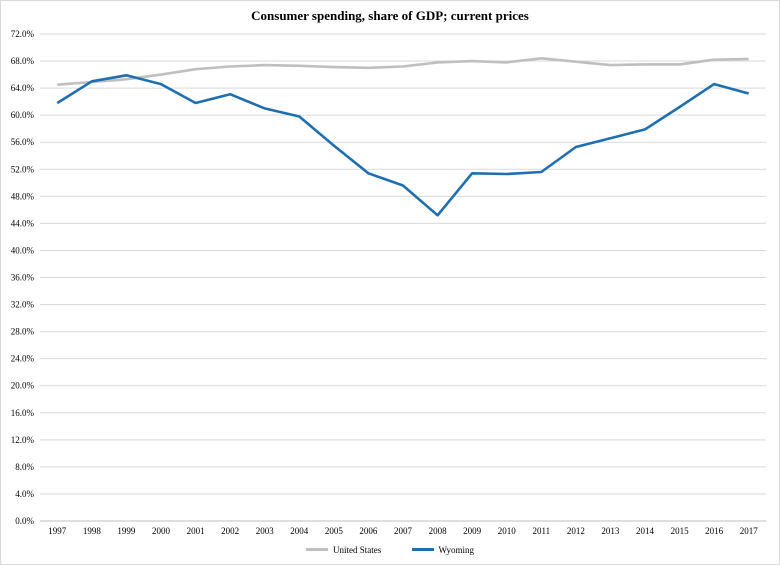 This screenshot has height=565, width=780. What do you see at coordinates (23, 142) in the screenshot?
I see `y-tick-label: 56.0%` at bounding box center [23, 142].